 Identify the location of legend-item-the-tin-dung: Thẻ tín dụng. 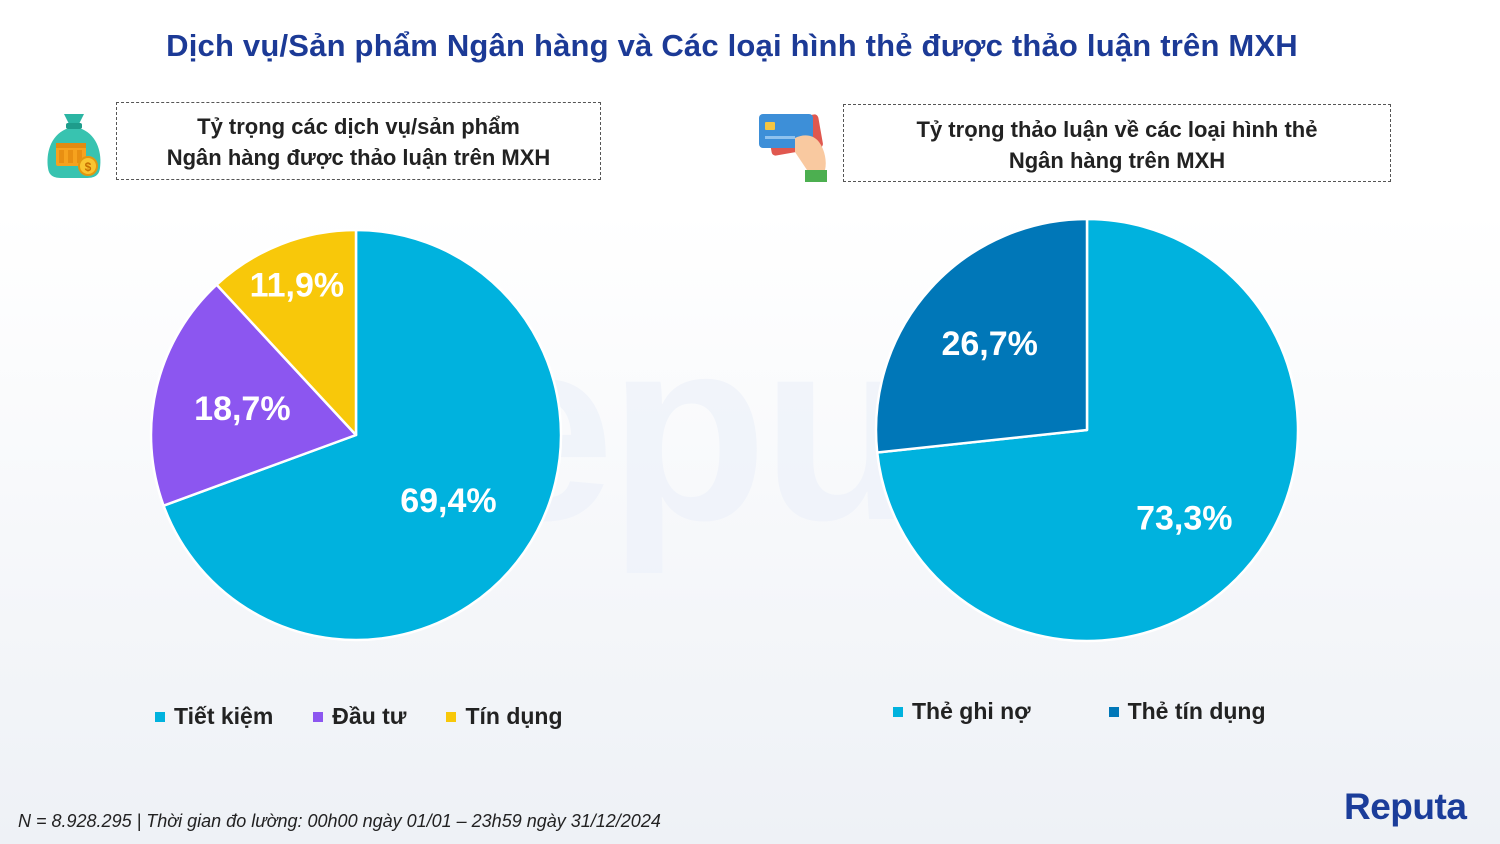
(1187, 711).